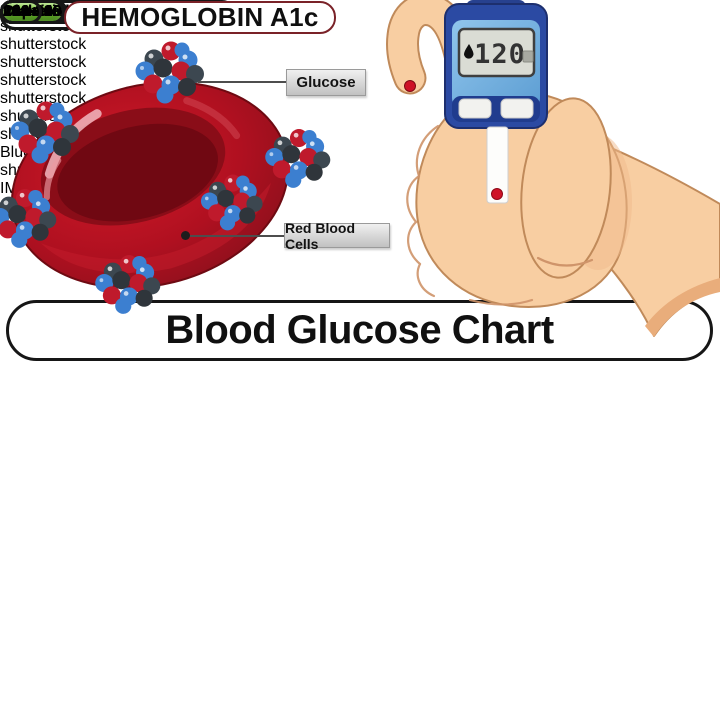 This screenshot has height=726, width=720. Describe the element at coordinates (54, 152) in the screenshot. I see `artist-watermark-text: BlueRingMedia` at that location.